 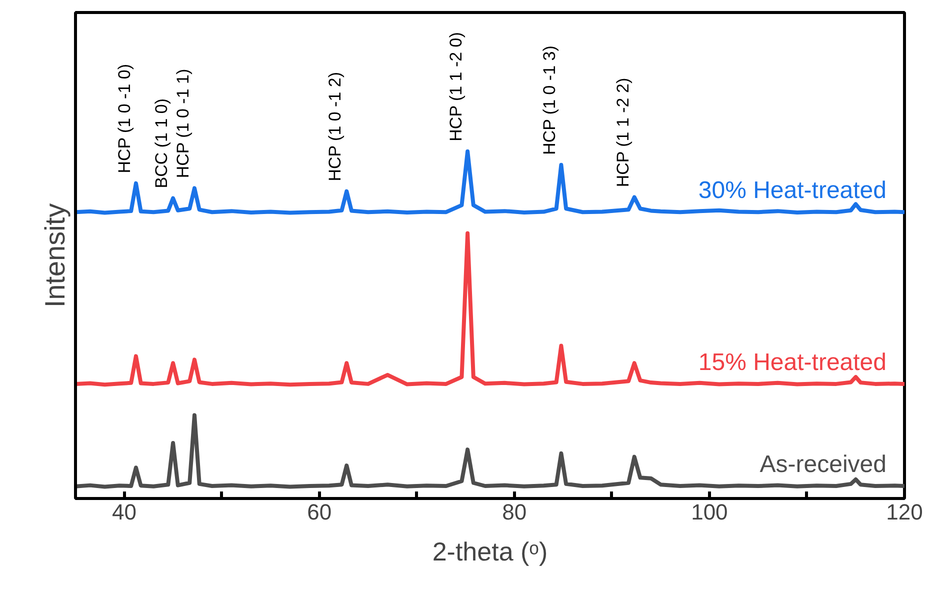 What do you see at coordinates (550, 100) in the screenshot?
I see `annotation: HCP (1 0 -1 3)` at bounding box center [550, 100].